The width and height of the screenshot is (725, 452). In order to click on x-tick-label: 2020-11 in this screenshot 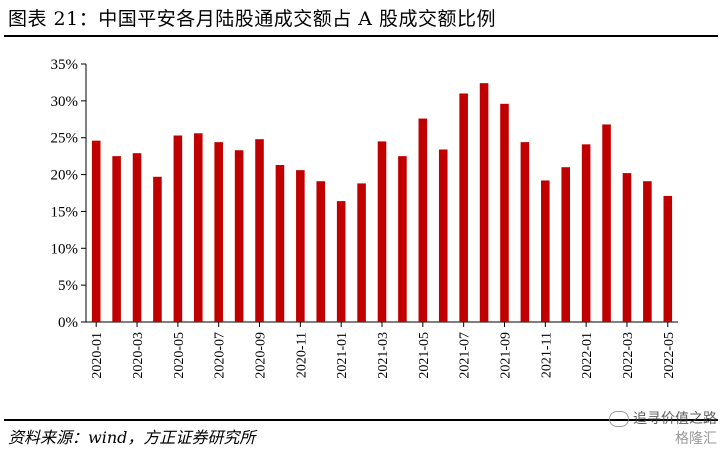, I will do `click(301, 355)`.